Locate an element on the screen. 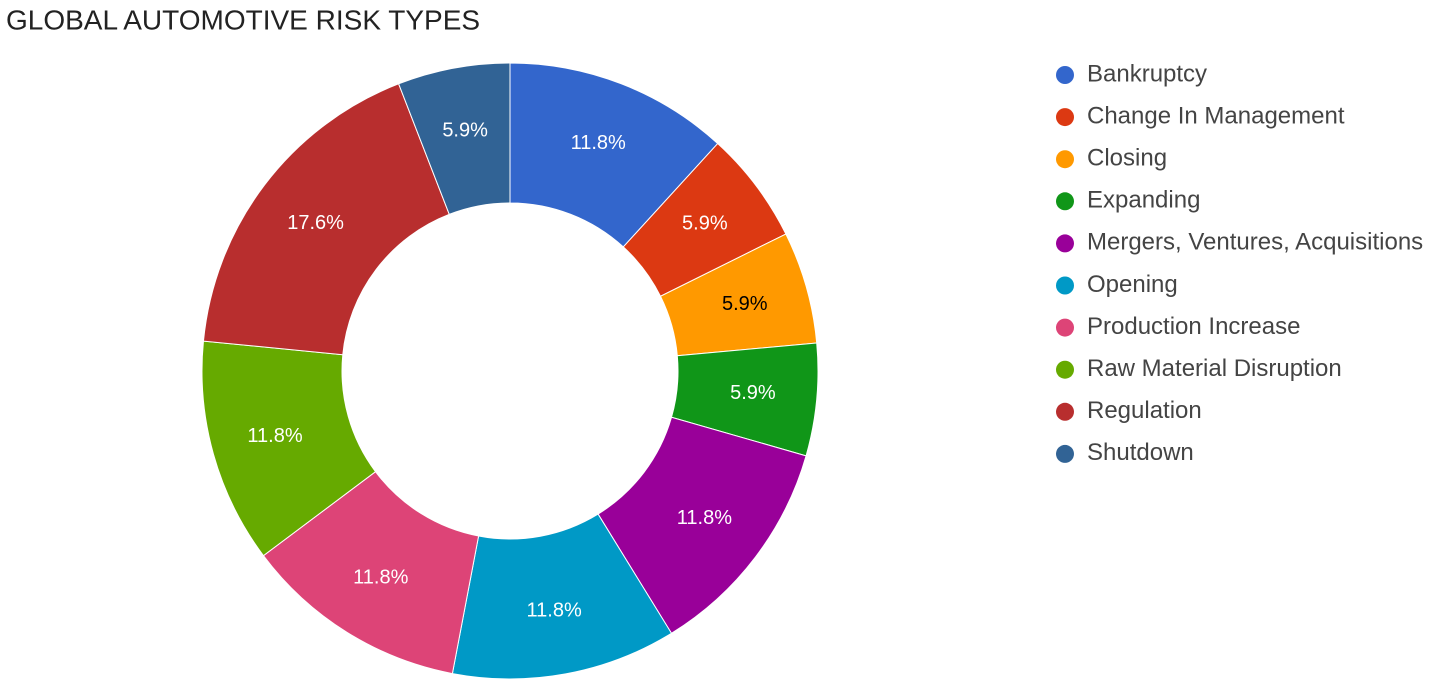  legend-label: Raw Material Disruption is located at coordinates (1214, 368).